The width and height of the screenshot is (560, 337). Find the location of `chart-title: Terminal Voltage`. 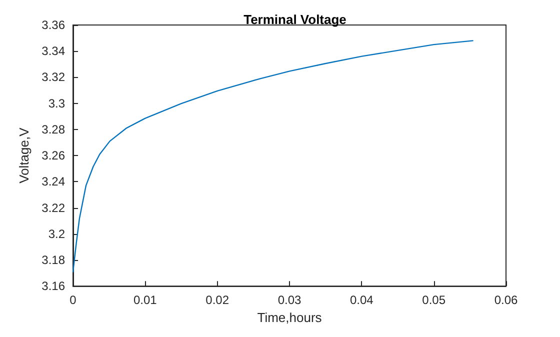

chart-title: Terminal Voltage is located at coordinates (295, 19).